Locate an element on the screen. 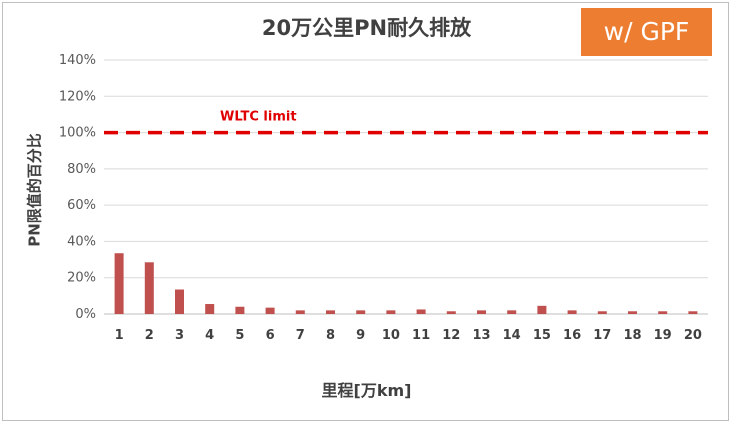 The height and width of the screenshot is (425, 733). x-tick-label: 4 is located at coordinates (209, 335).